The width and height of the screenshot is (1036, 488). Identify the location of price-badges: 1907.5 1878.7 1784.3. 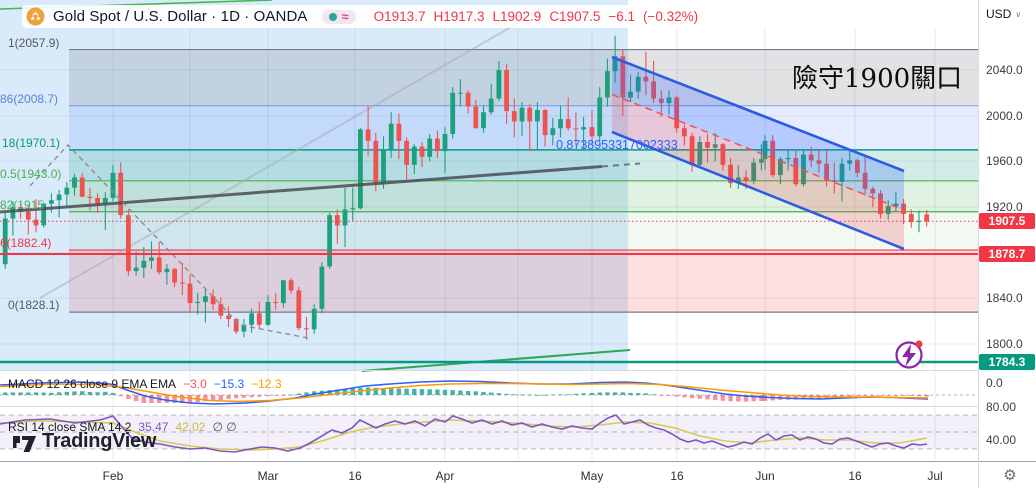
(1007, 230).